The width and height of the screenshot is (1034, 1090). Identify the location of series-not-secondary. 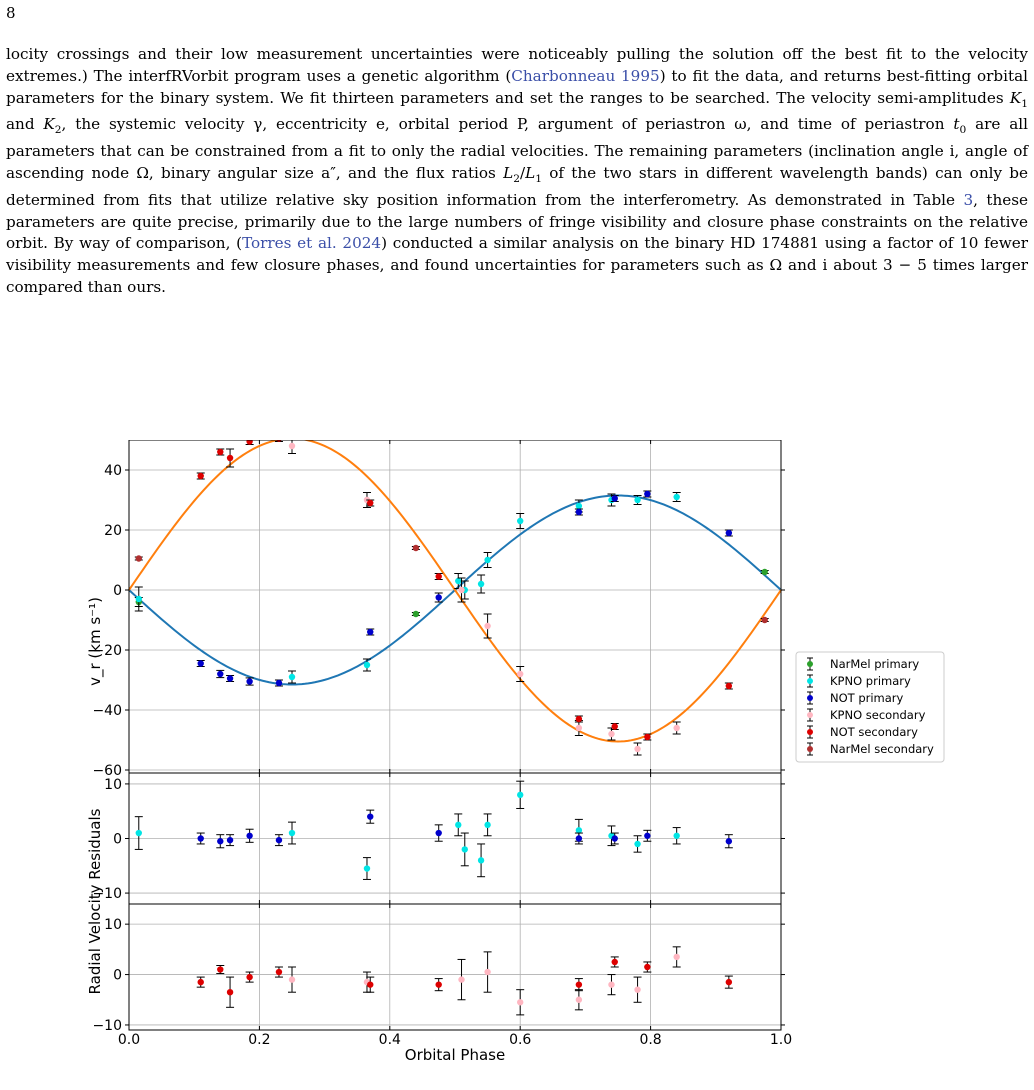
(464, 982).